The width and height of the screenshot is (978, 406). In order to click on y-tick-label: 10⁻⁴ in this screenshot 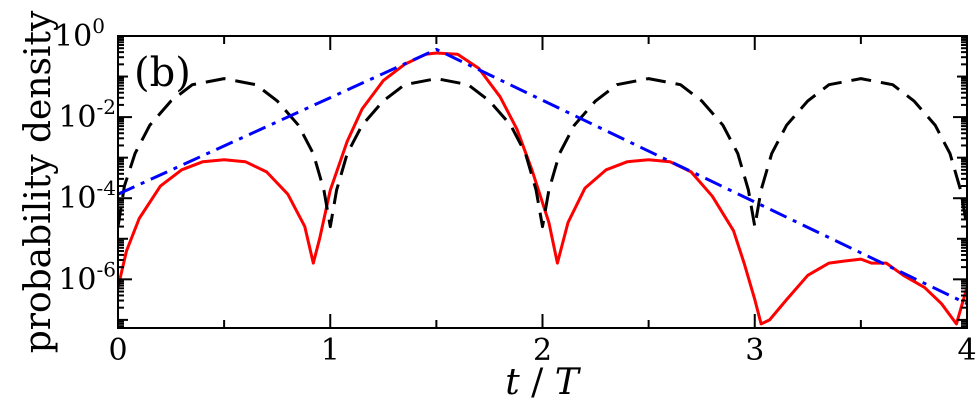, I will do `click(87, 196)`.